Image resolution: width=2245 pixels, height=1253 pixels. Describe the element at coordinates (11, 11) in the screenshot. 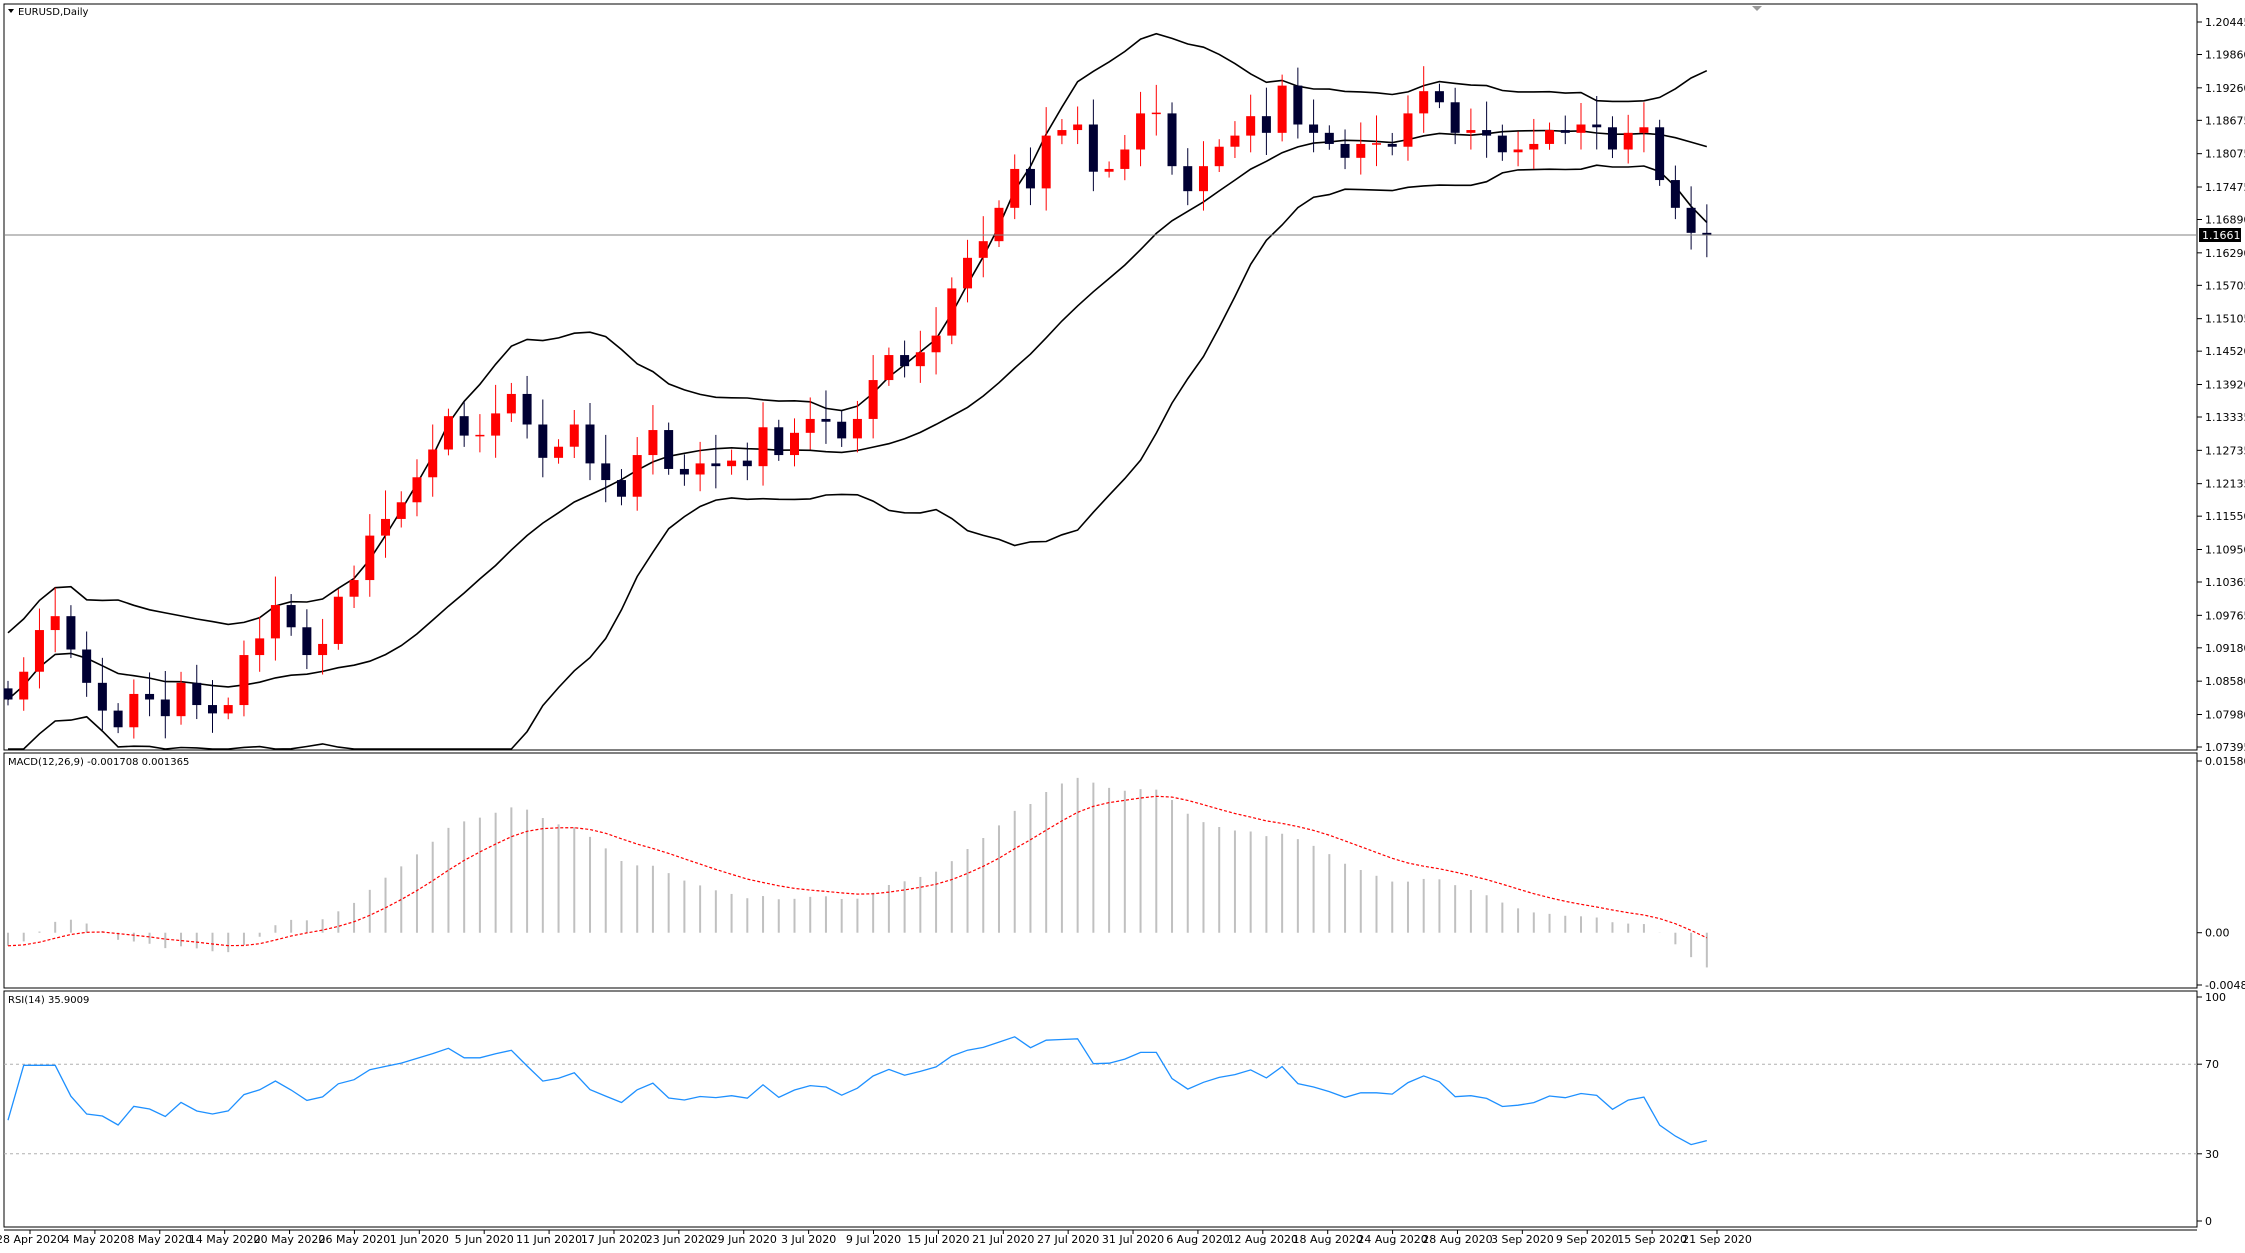

I see `chevron-down-icon` at that location.